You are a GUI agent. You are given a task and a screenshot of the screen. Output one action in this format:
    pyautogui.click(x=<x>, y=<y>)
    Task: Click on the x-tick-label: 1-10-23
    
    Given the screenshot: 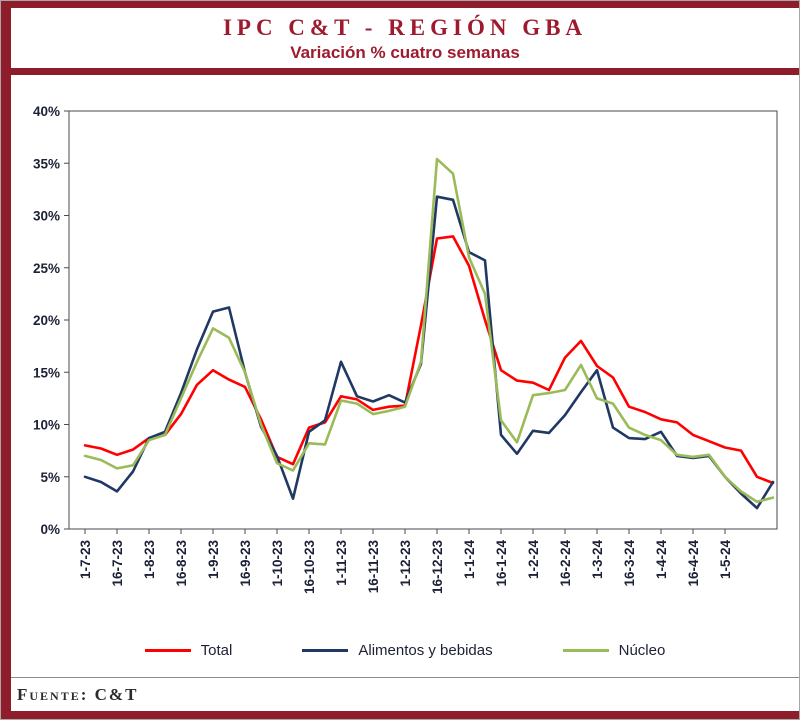 What is the action you would take?
    pyautogui.click(x=277, y=563)
    